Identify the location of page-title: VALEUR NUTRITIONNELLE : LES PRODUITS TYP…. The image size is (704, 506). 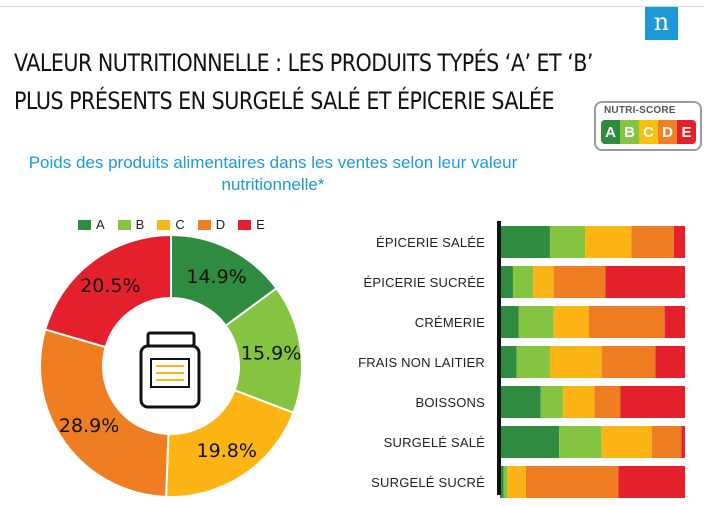
(303, 82).